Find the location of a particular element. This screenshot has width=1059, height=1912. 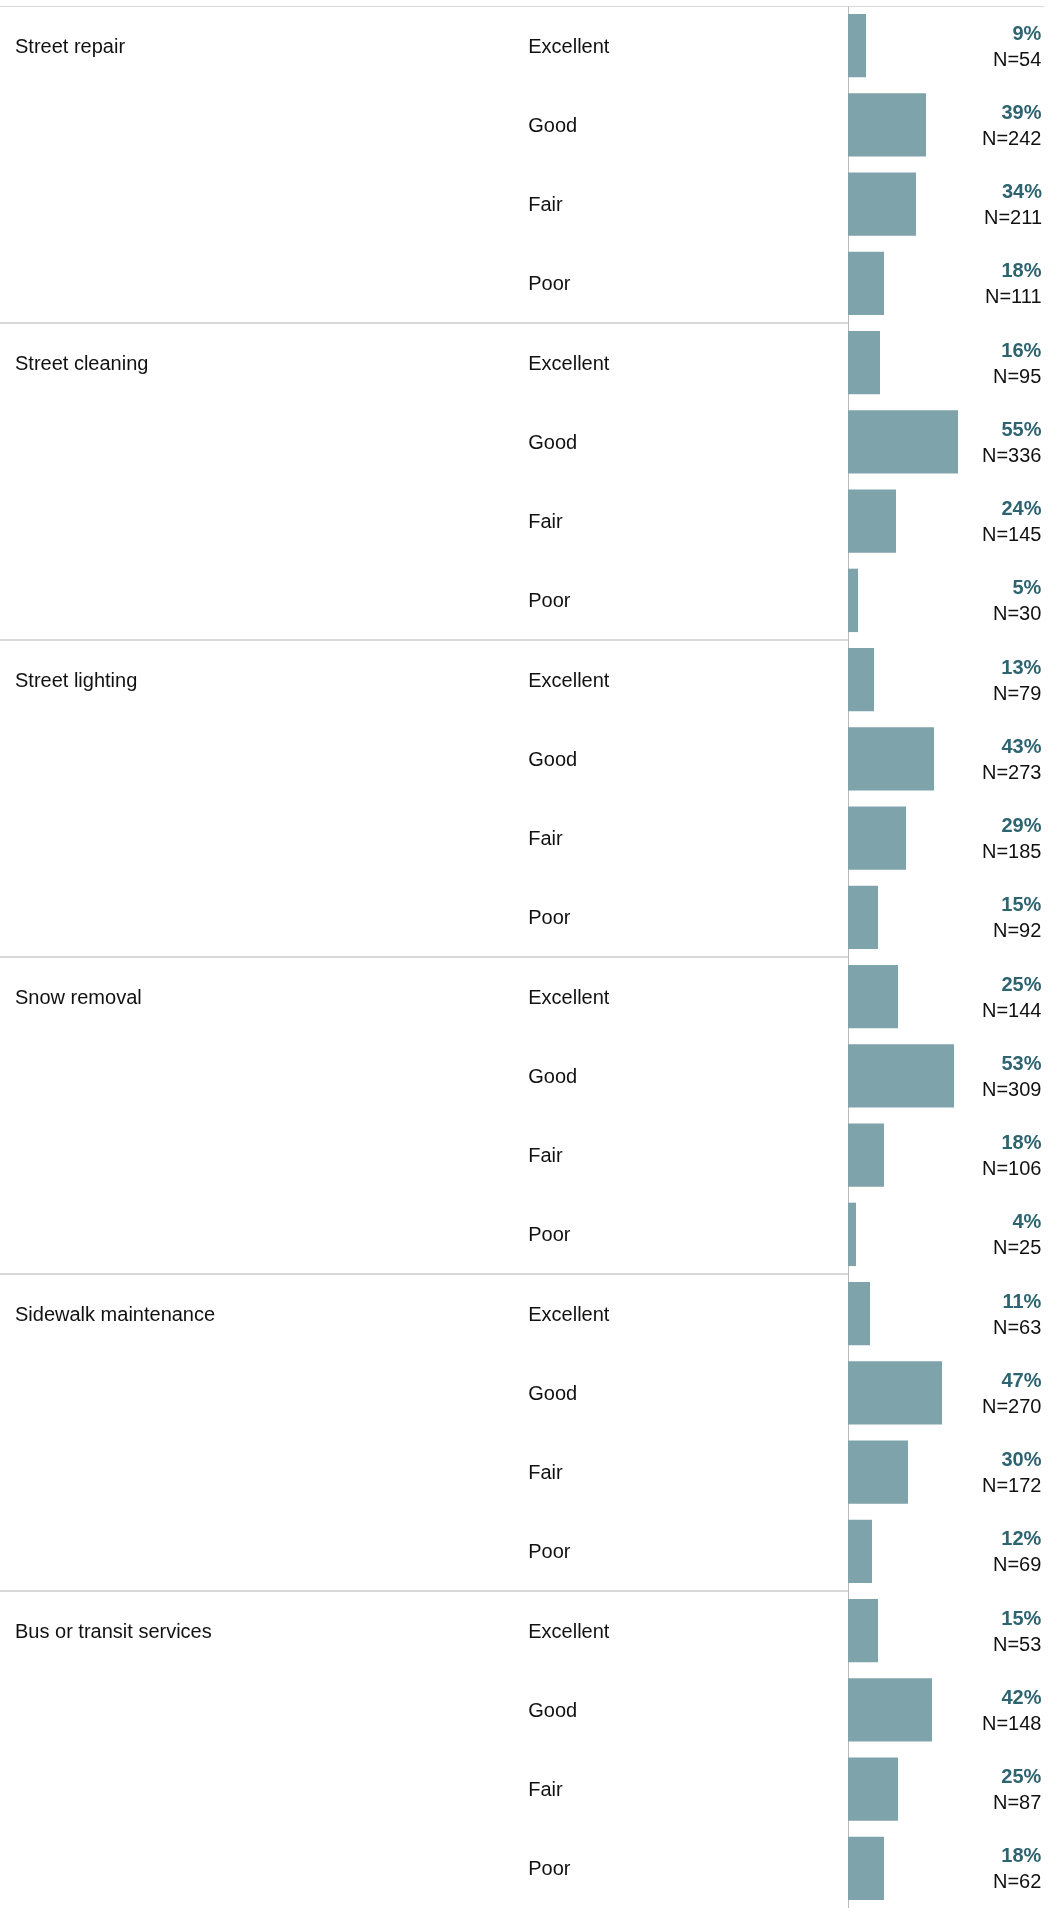

data-label: 47% N=270 is located at coordinates (1012, 1393).